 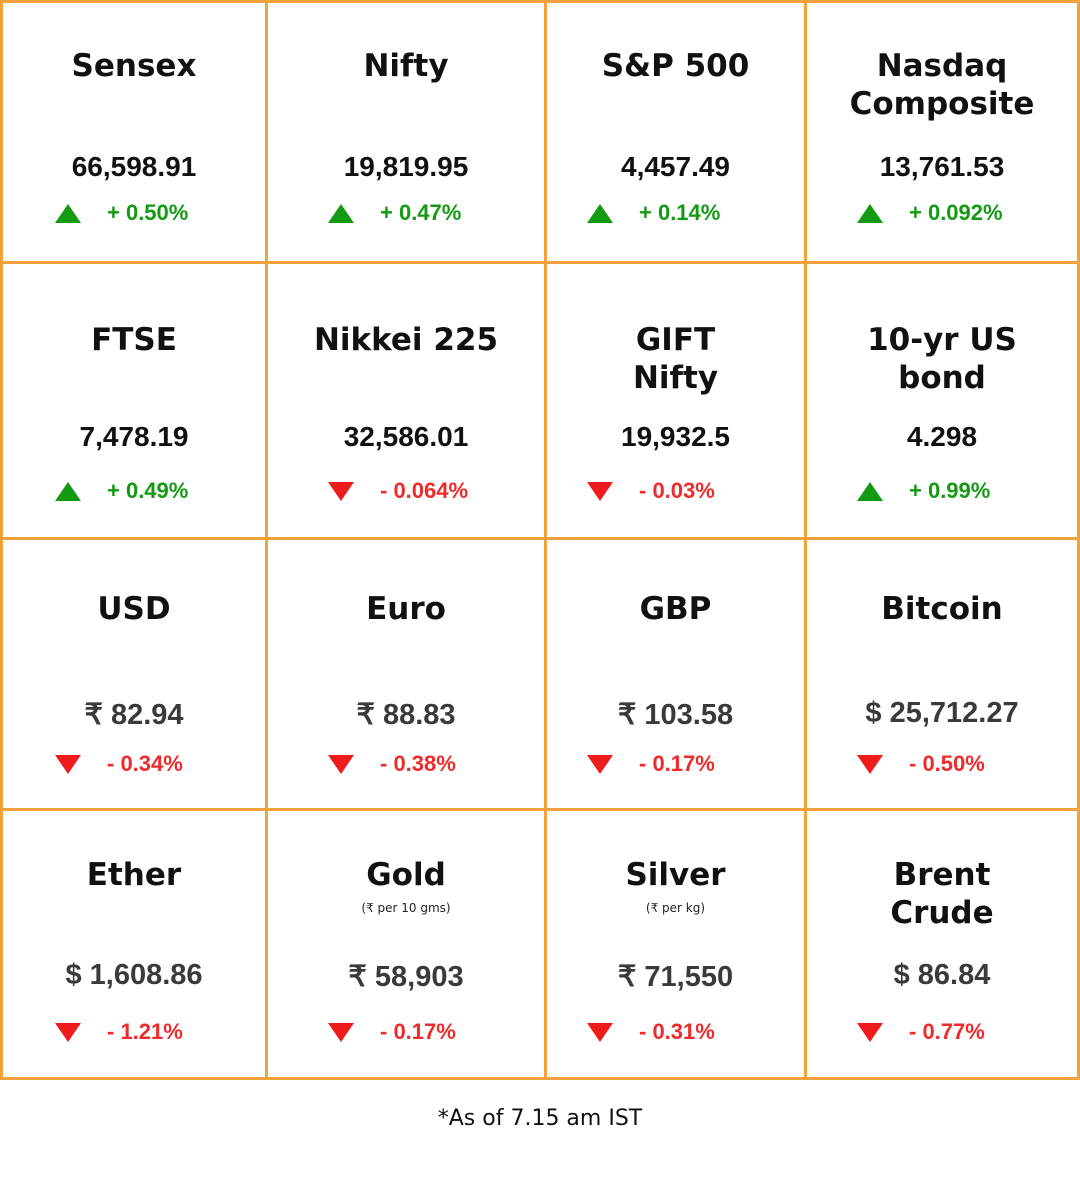 I want to click on tile-title: USD, so click(x=134, y=609).